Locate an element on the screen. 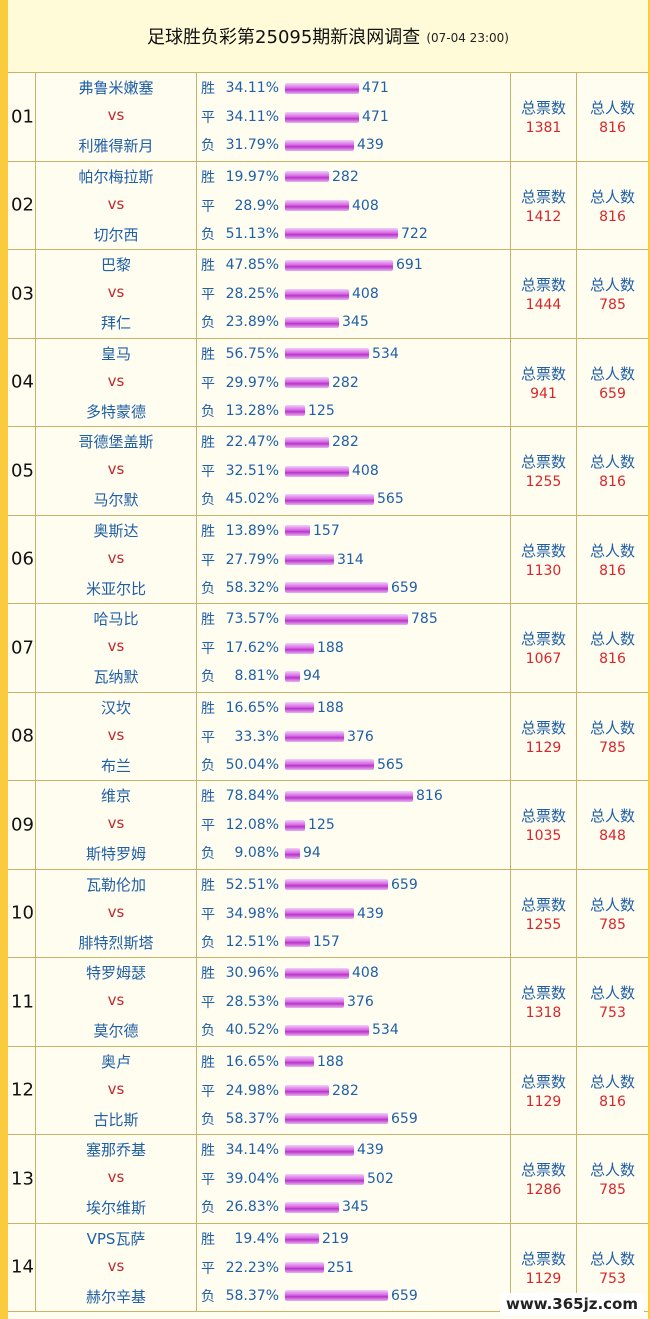  vote-win-percent: 78.84% is located at coordinates (252, 796).